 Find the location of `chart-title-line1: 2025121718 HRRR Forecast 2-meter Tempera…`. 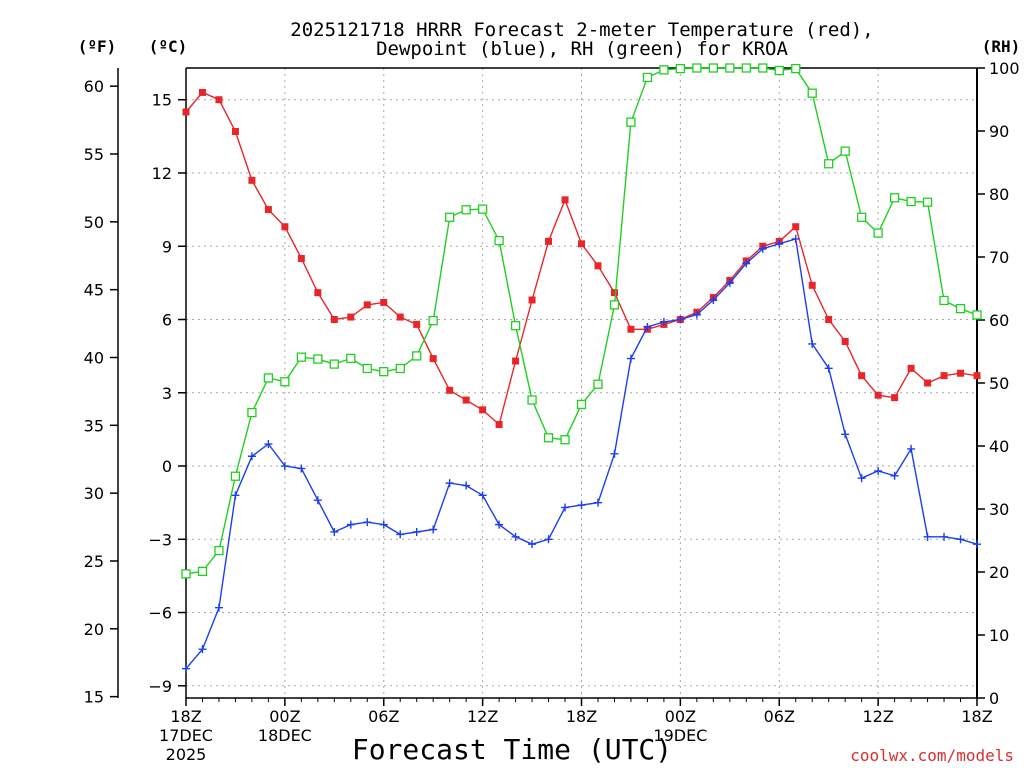

chart-title-line1: 2025121718 HRRR Forecast 2-meter Tempera… is located at coordinates (581, 30).